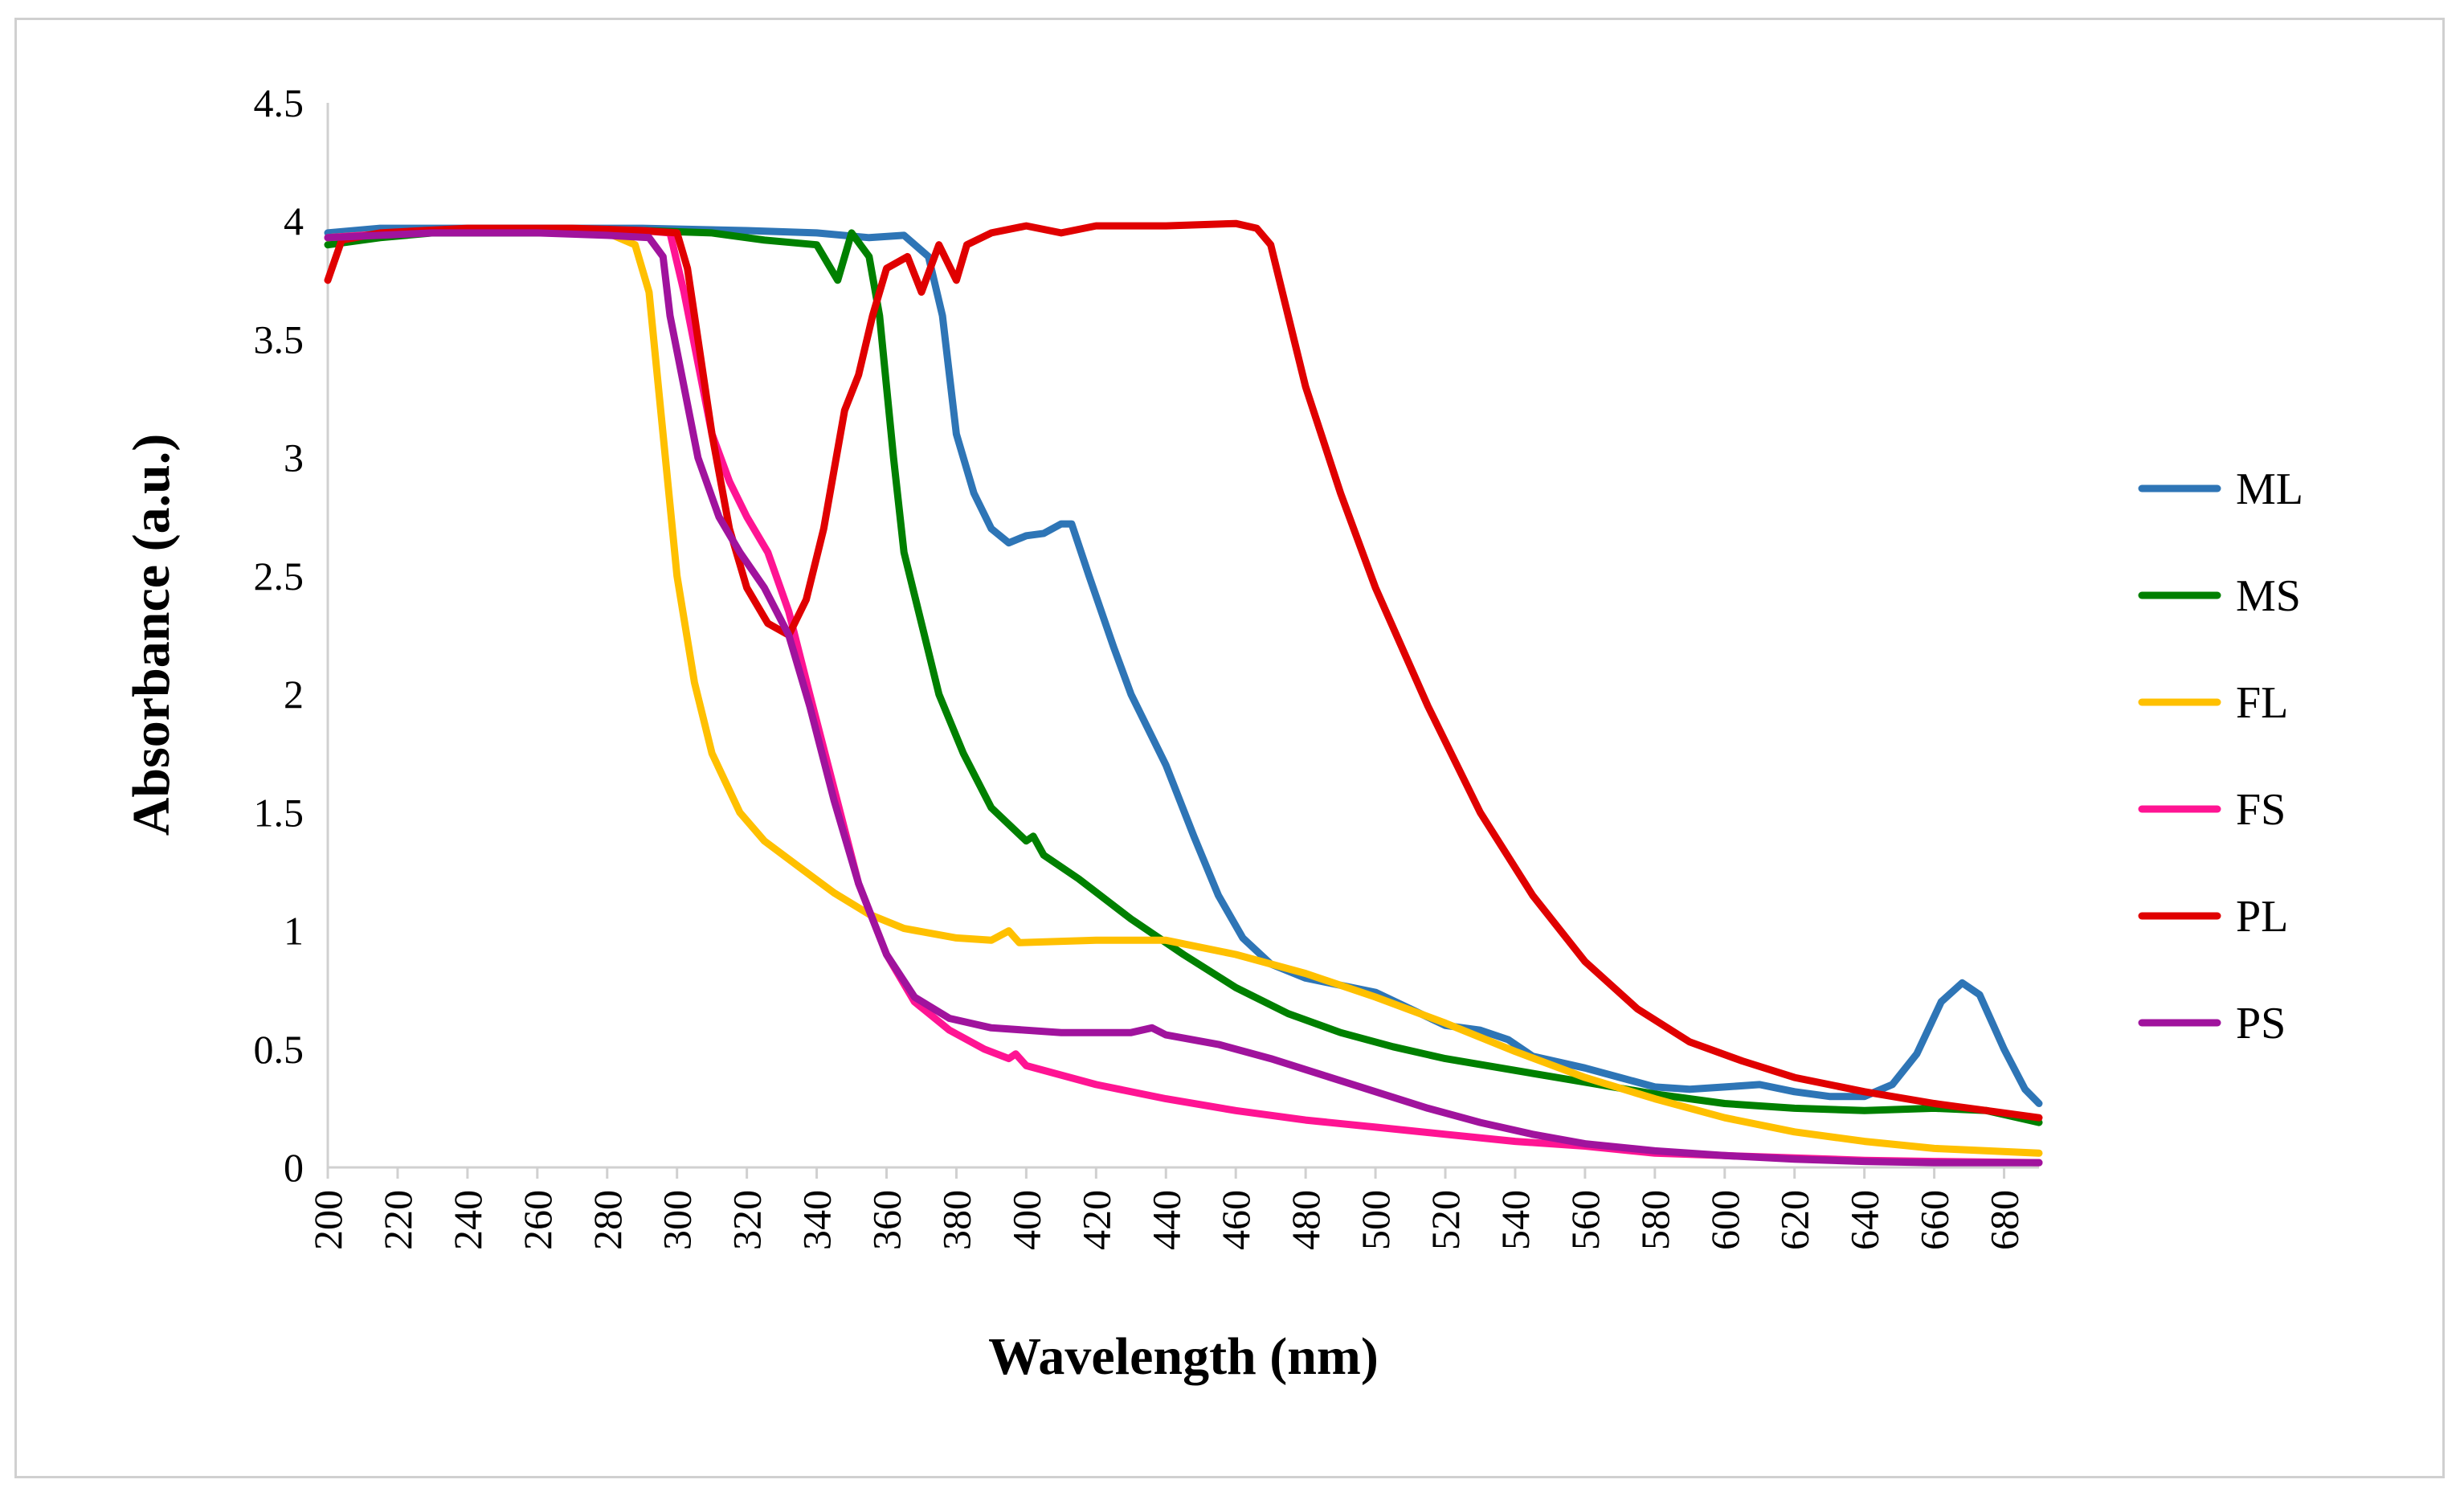 Image resolution: width=2464 pixels, height=1496 pixels. Describe the element at coordinates (1306, 1220) in the screenshot. I see `x-tick-label: 480` at that location.